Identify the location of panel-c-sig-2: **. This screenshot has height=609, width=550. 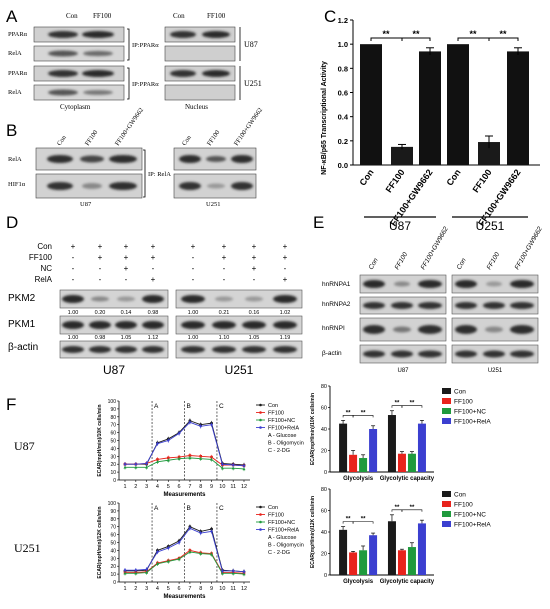
(416, 34).